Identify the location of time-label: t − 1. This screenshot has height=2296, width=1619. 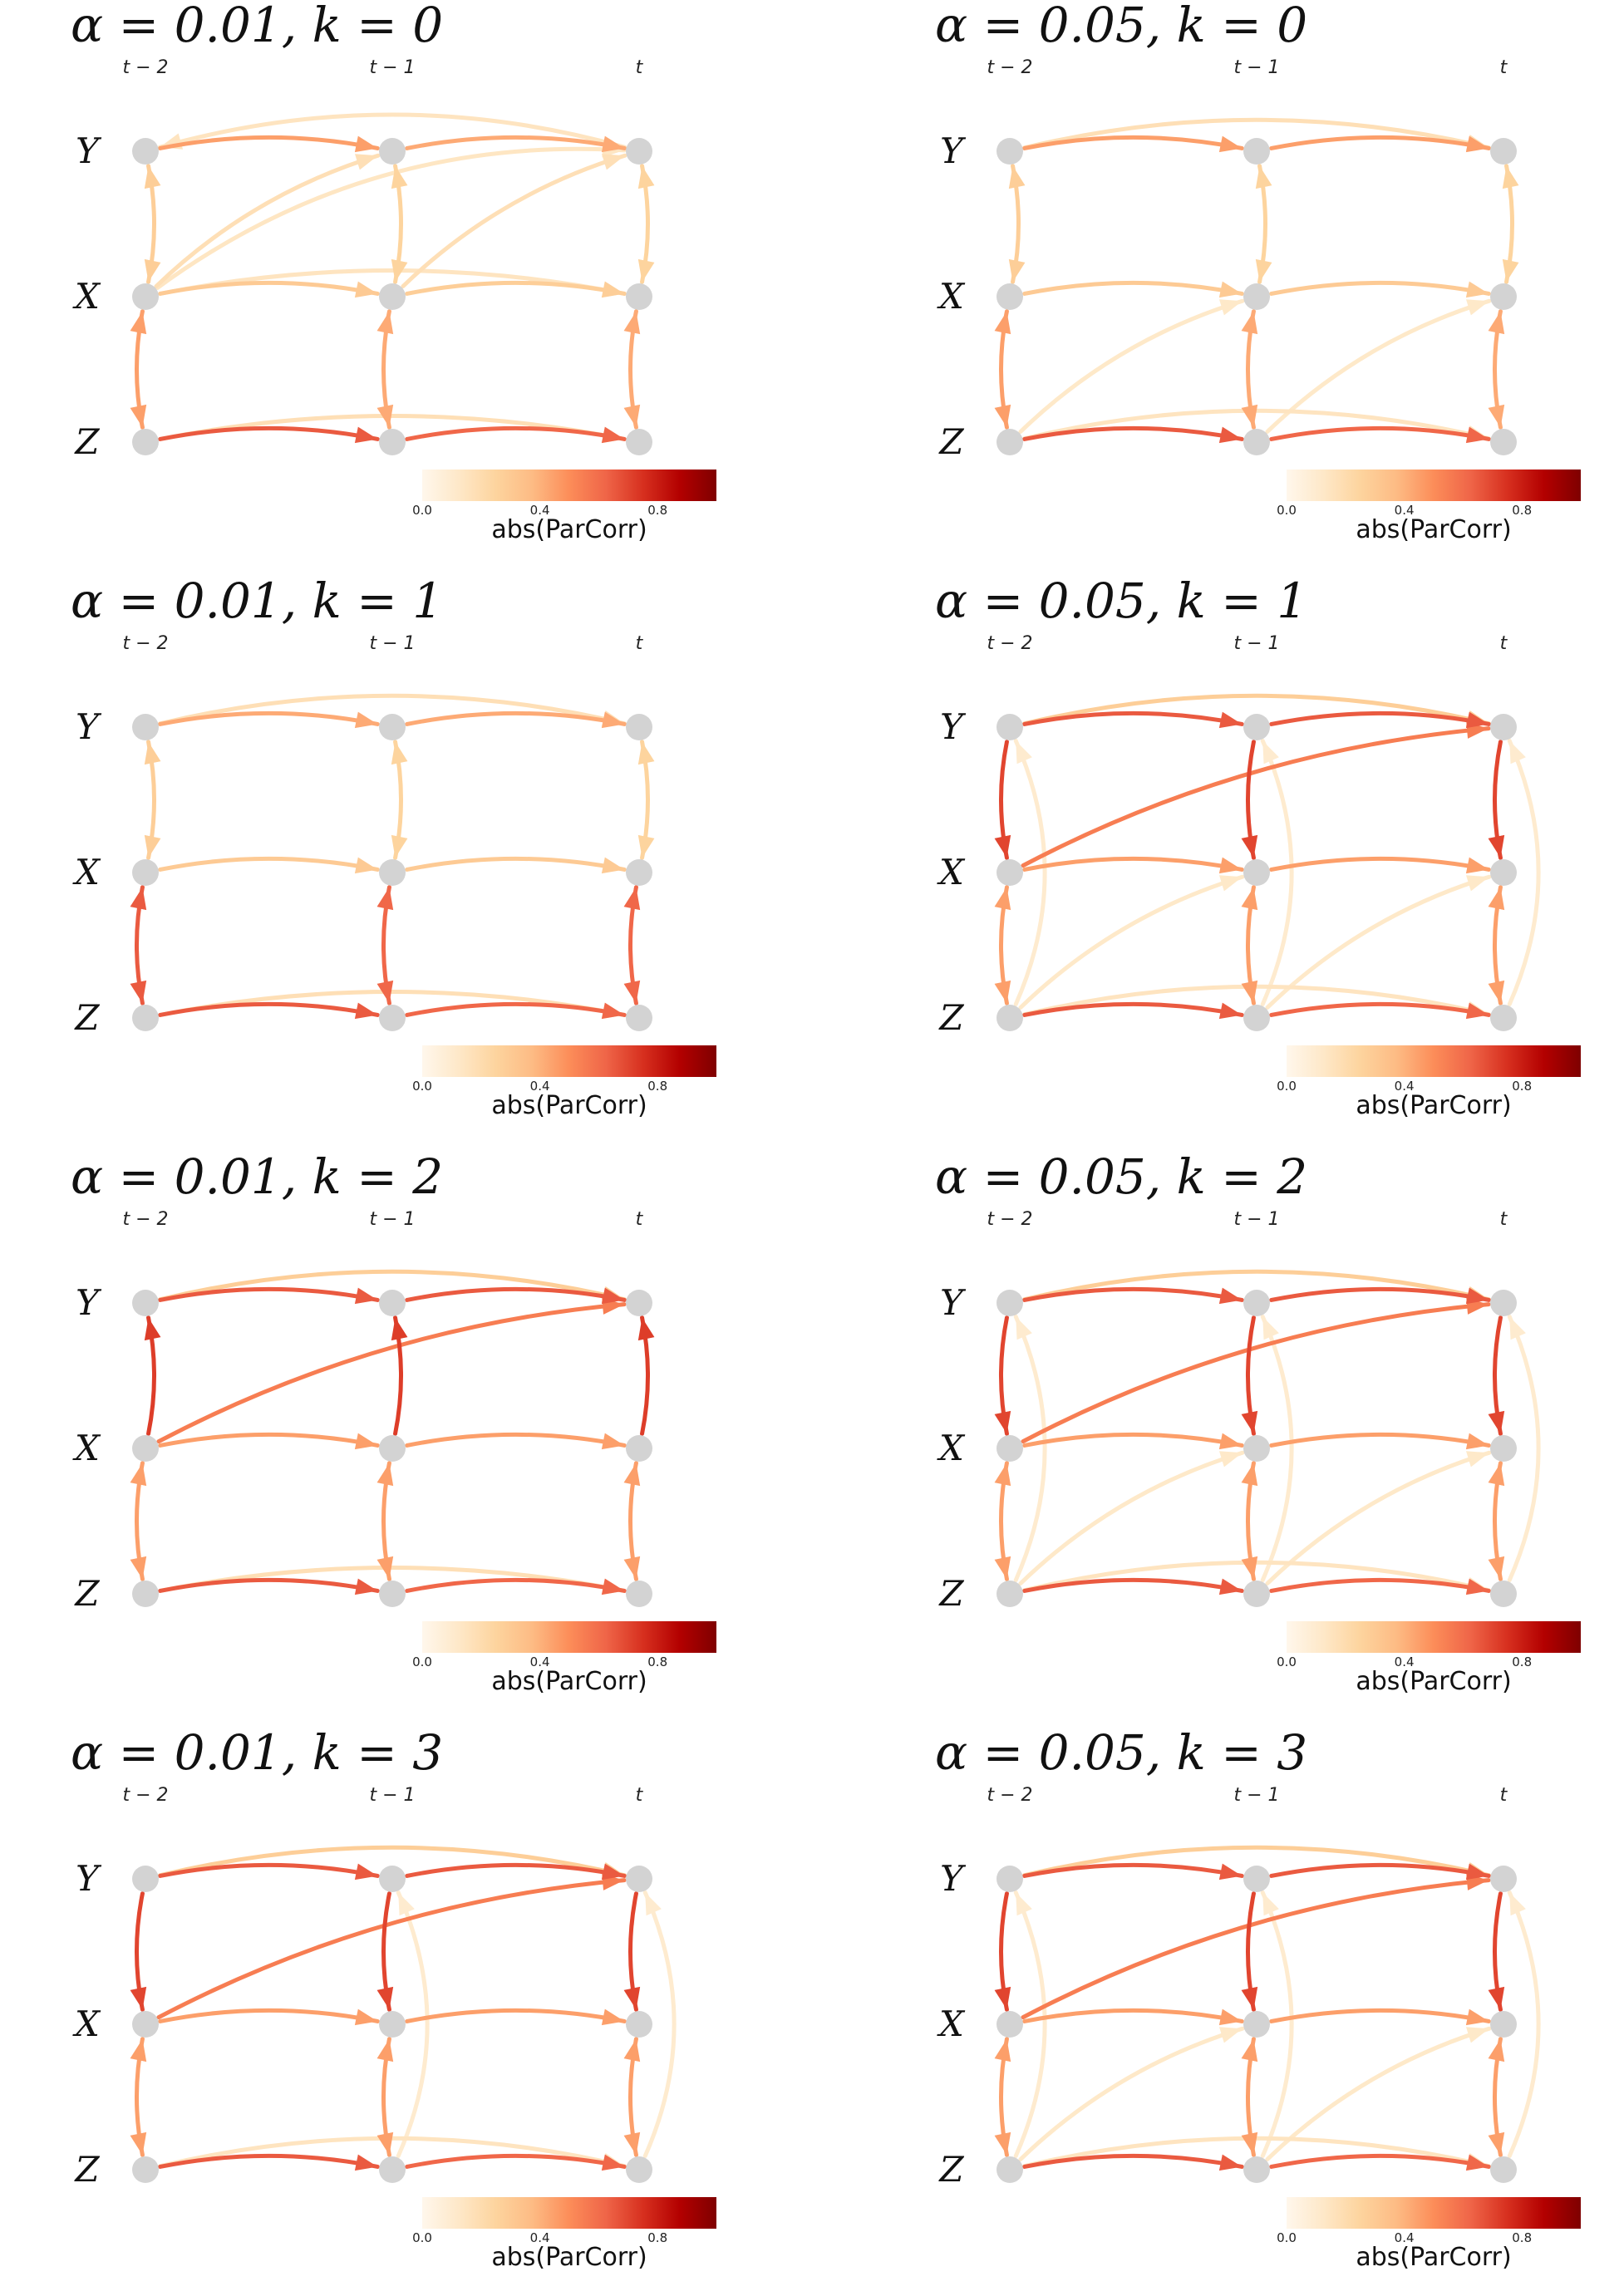
(392, 643).